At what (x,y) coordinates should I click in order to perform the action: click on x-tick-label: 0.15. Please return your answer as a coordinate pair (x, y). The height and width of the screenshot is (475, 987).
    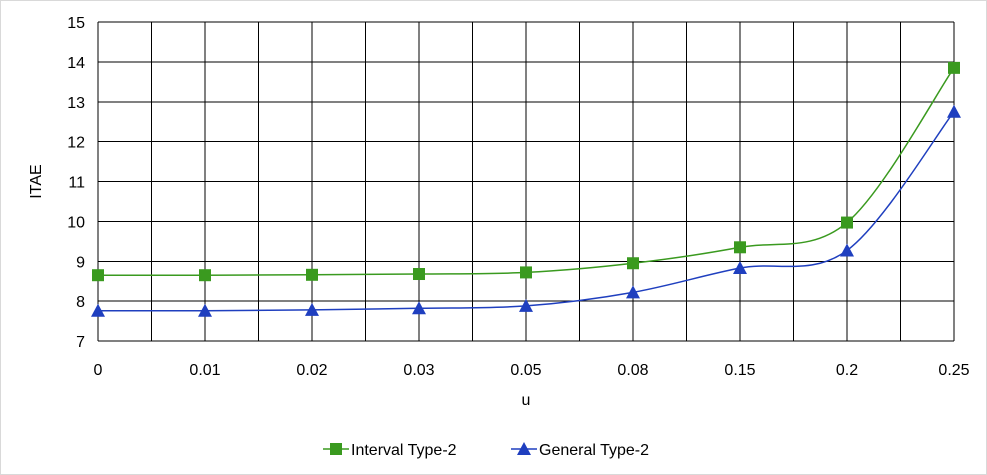
    Looking at the image, I should click on (739, 370).